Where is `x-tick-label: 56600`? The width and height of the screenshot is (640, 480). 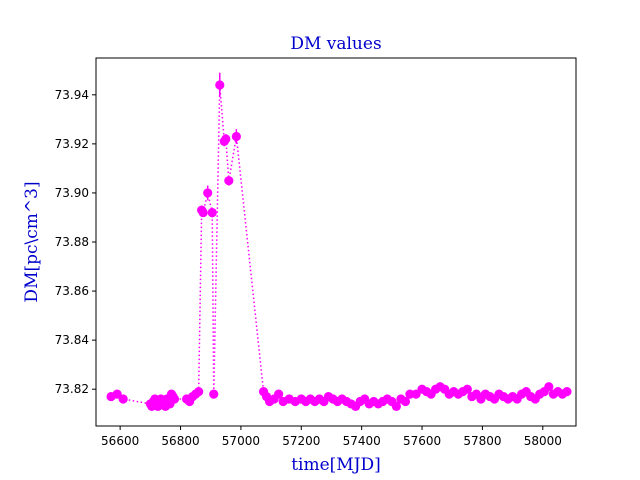
x-tick-label: 56600 is located at coordinates (120, 441).